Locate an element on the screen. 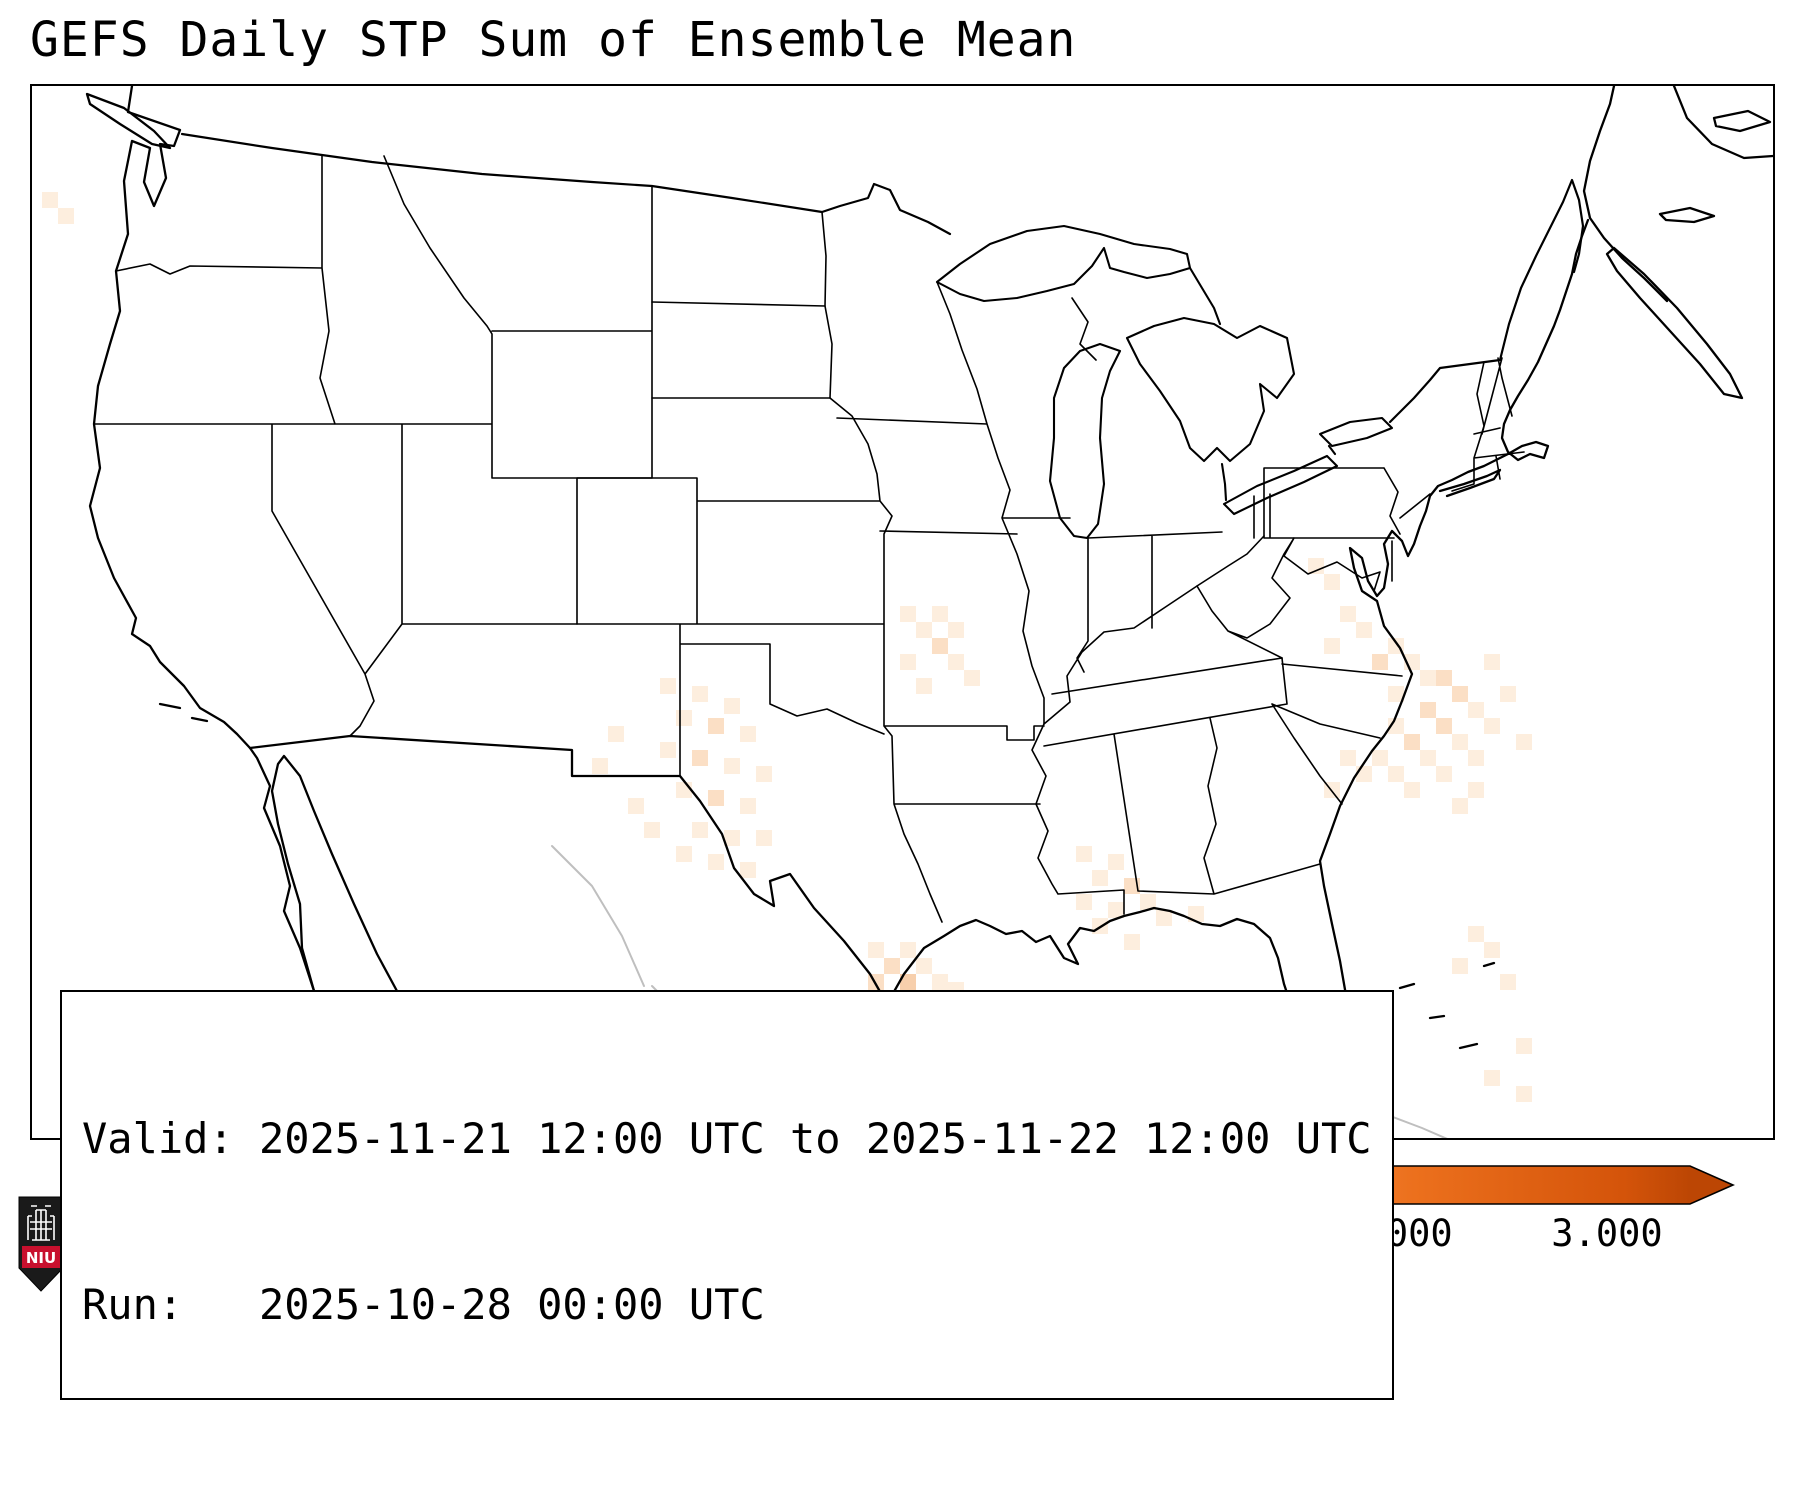 The width and height of the screenshot is (1803, 1500). lake-superior-path is located at coordinates (1063, 263).